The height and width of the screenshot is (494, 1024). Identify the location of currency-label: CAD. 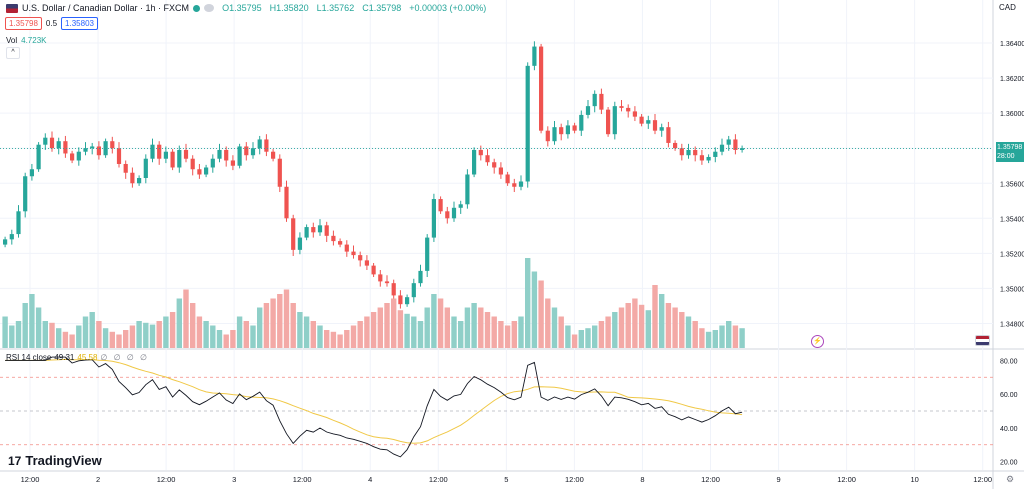
(1007, 7).